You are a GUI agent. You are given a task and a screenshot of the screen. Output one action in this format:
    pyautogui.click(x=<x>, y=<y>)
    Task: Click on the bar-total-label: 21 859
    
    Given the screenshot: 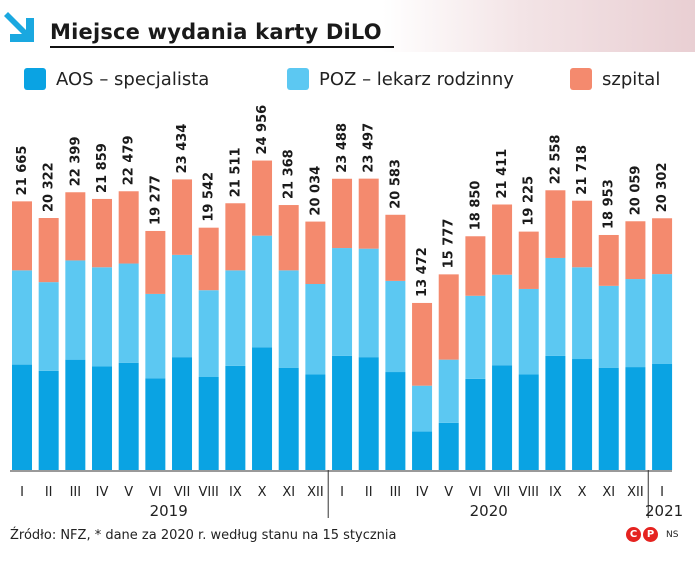 What is the action you would take?
    pyautogui.click(x=102, y=168)
    